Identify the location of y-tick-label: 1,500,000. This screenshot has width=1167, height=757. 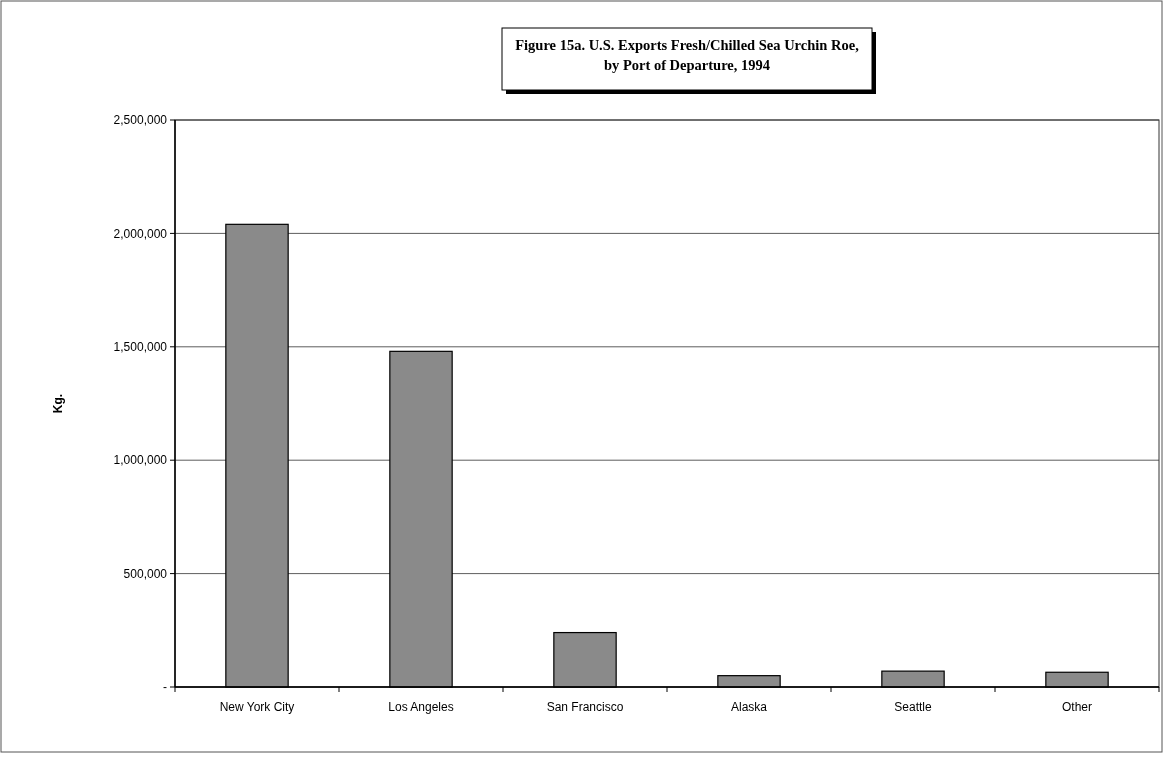
(140, 347).